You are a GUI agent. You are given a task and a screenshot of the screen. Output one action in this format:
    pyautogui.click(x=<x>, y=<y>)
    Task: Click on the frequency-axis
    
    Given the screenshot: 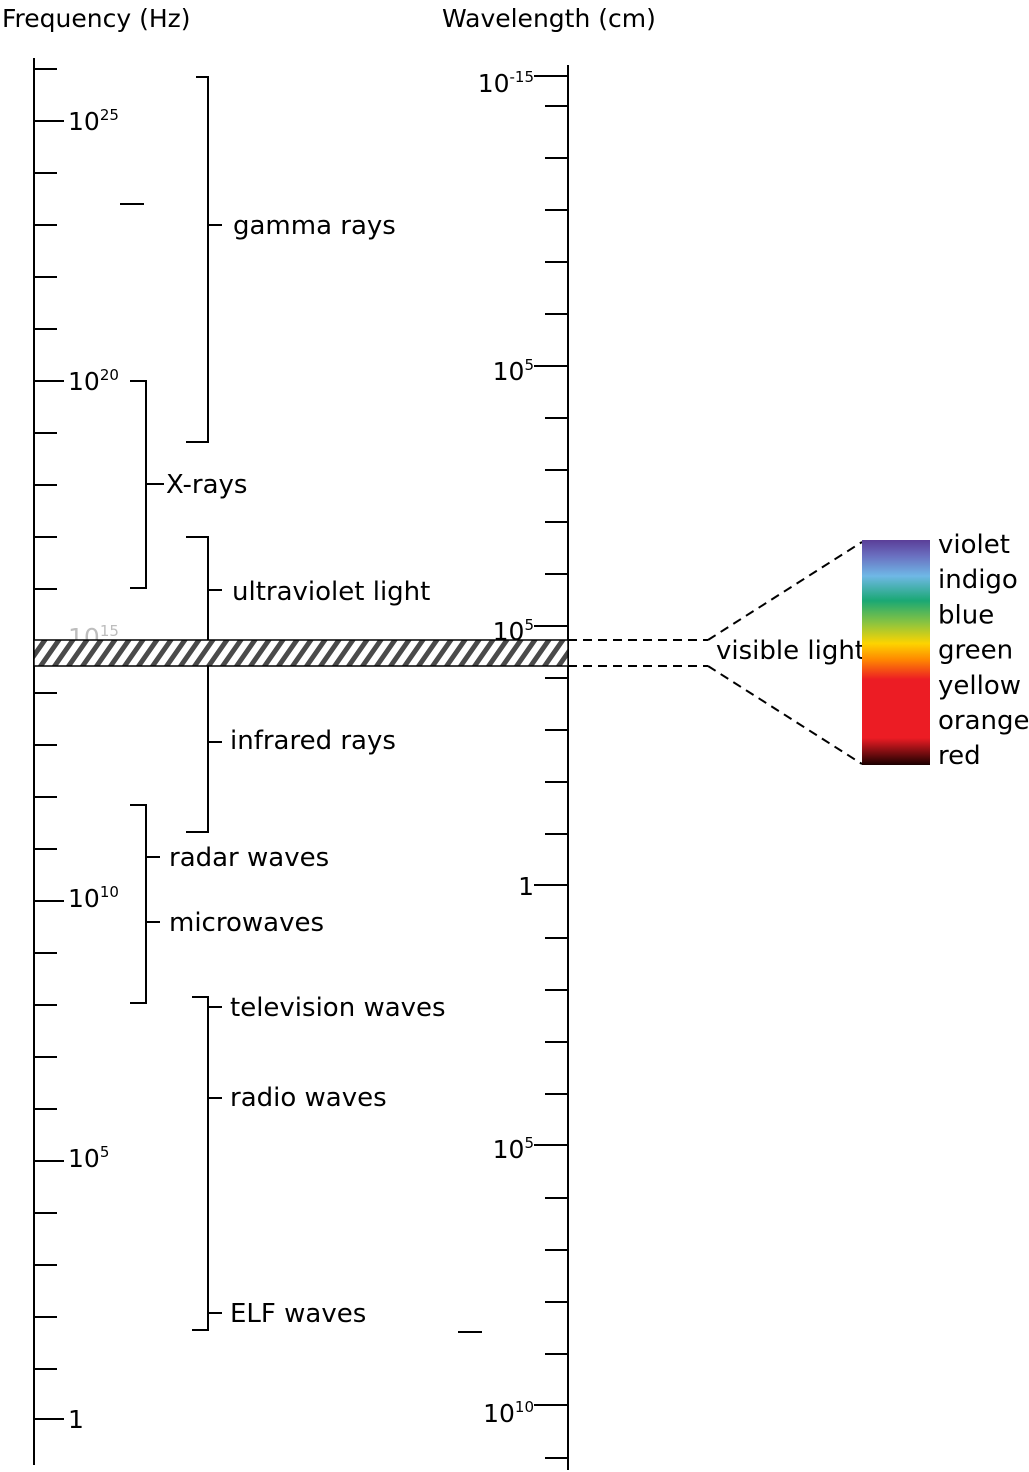 What is the action you would take?
    pyautogui.click(x=48, y=761)
    